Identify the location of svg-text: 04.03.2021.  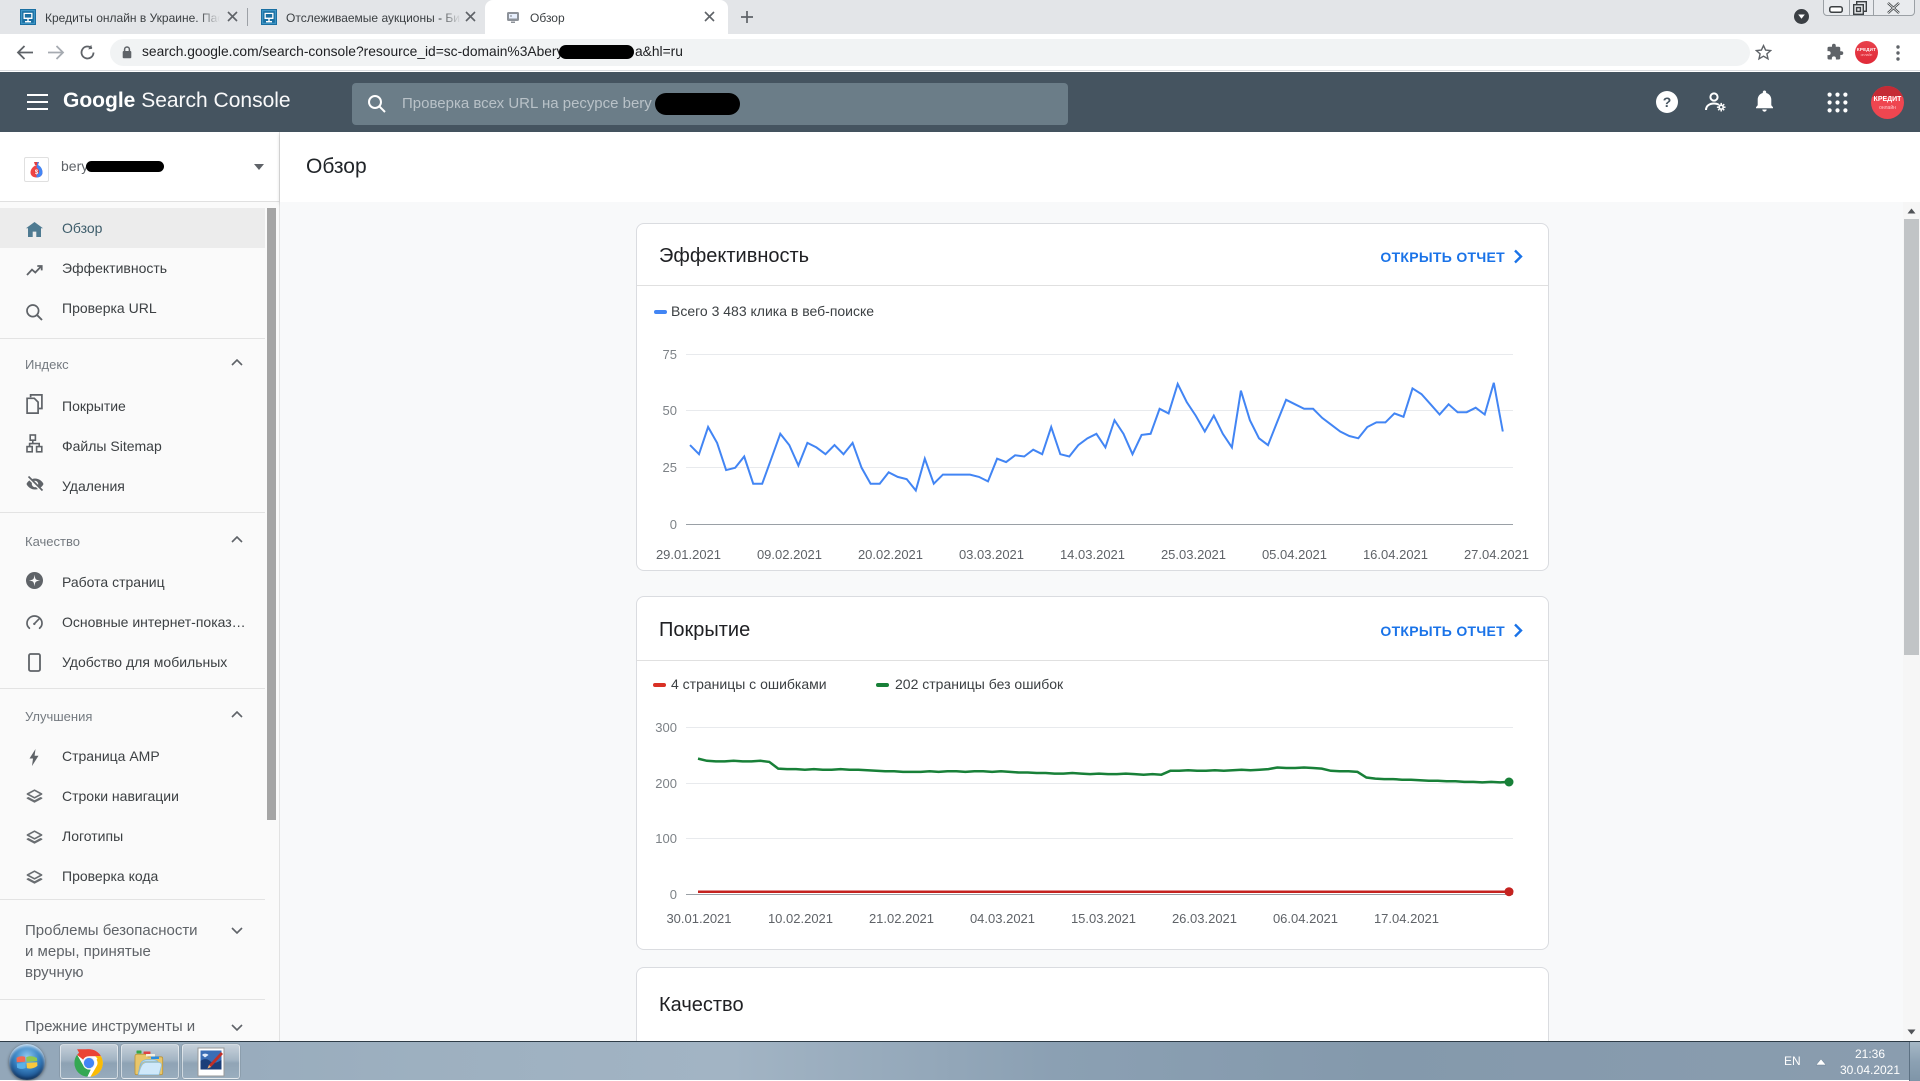
(1002, 918).